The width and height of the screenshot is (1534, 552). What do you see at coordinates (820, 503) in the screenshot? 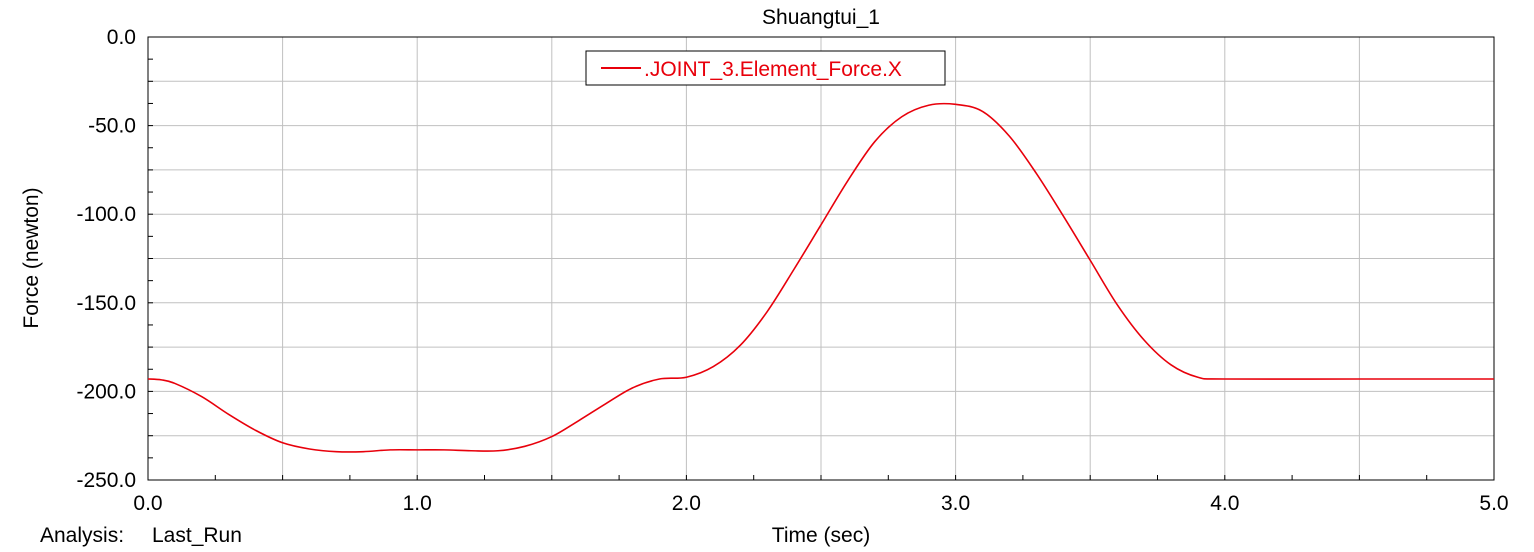
I see `x-tick-labels: 0.0 1.0 2.0 3.0 4.0 5.0` at bounding box center [820, 503].